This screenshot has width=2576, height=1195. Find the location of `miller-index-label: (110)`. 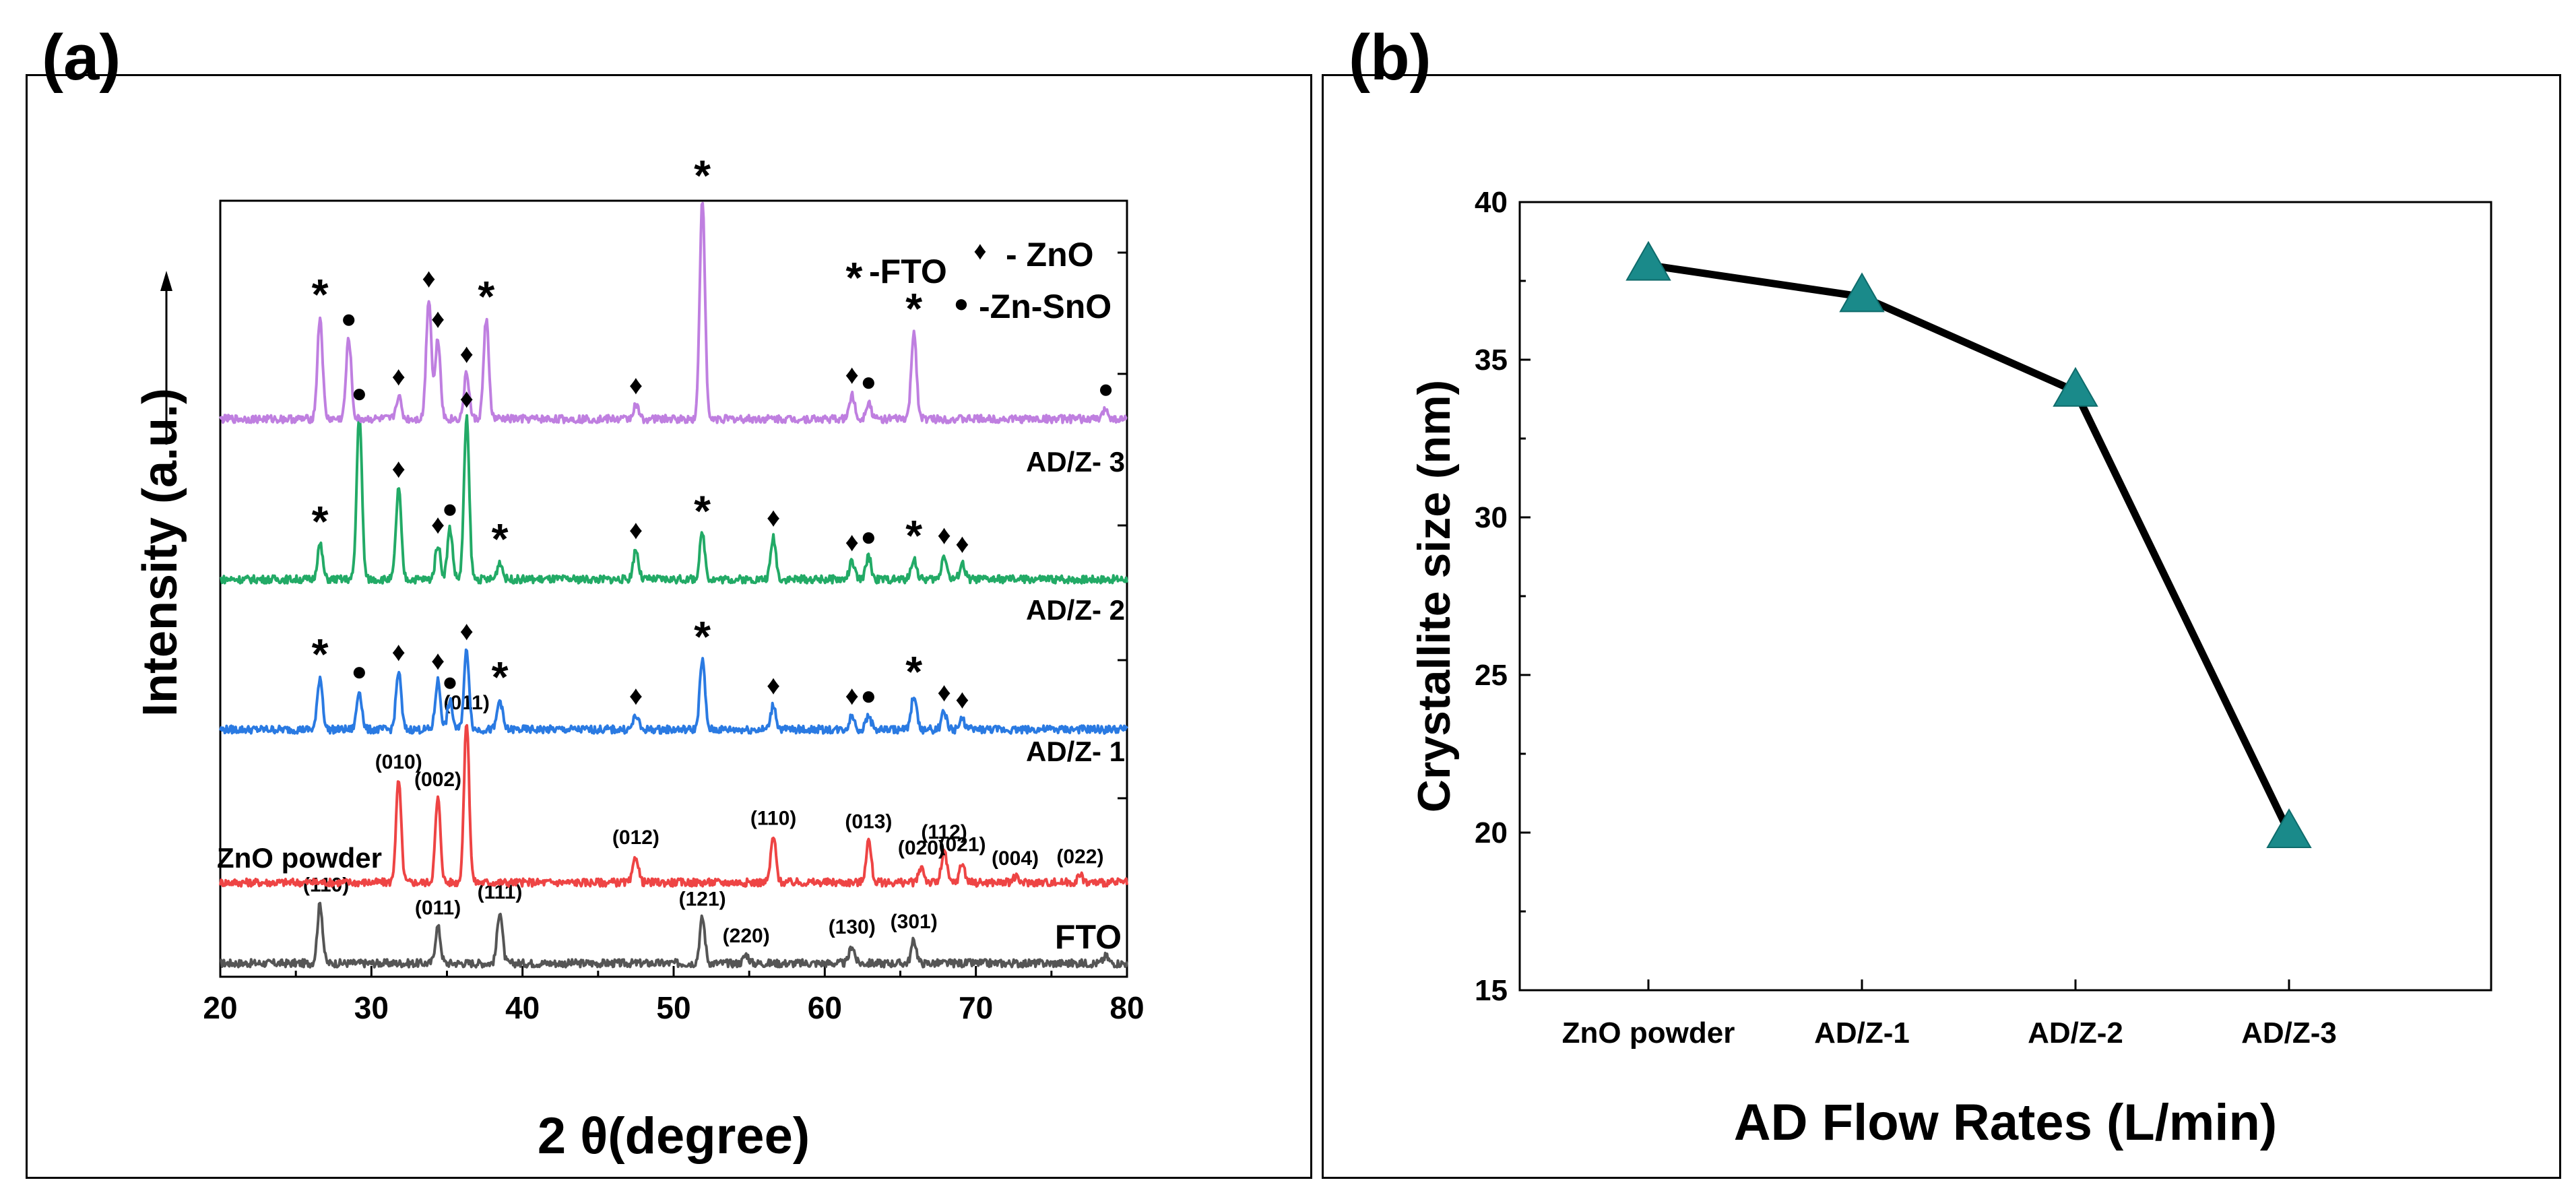

miller-index-label: (110) is located at coordinates (773, 818).